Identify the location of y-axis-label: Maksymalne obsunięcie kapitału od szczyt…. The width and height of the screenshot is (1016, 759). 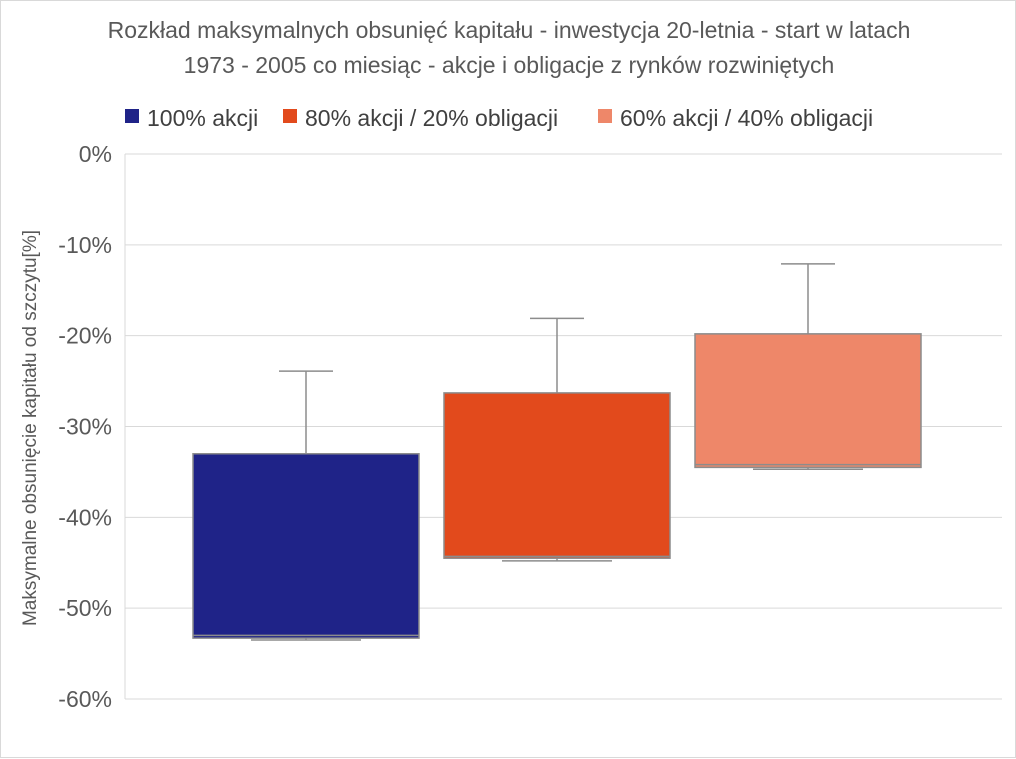
(30, 428).